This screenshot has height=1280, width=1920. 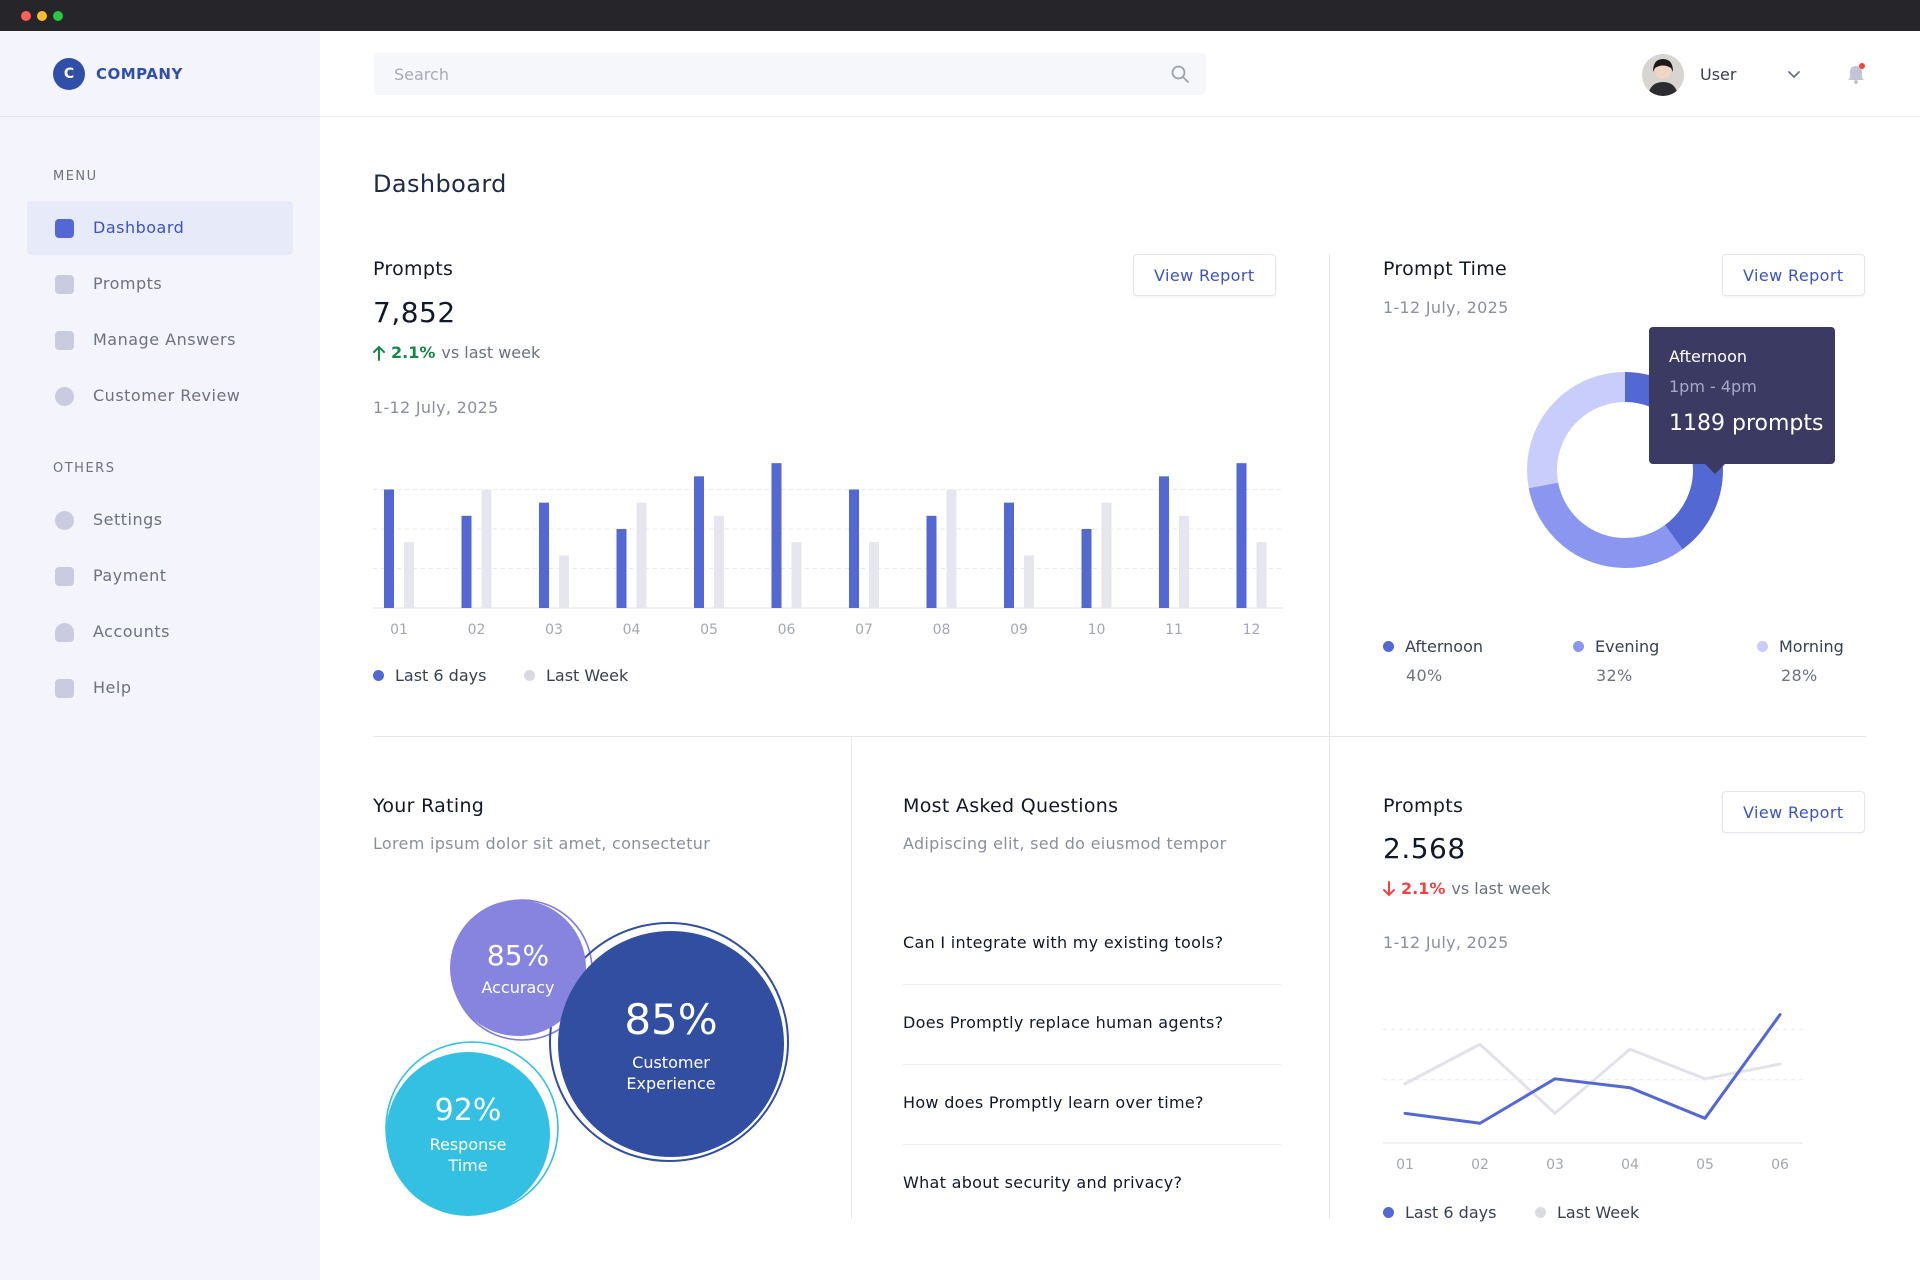 I want to click on close-window-icon, so click(x=26, y=16).